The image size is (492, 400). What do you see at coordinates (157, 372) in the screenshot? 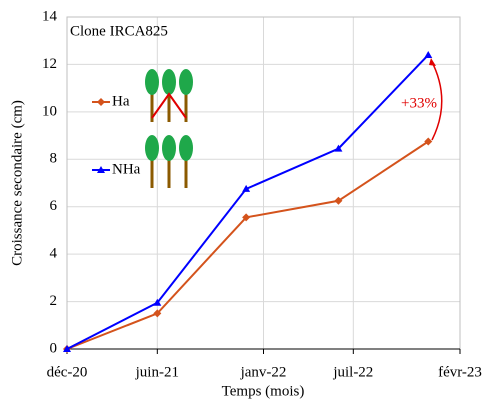
I see `x-tick-label: juin-21` at bounding box center [157, 372].